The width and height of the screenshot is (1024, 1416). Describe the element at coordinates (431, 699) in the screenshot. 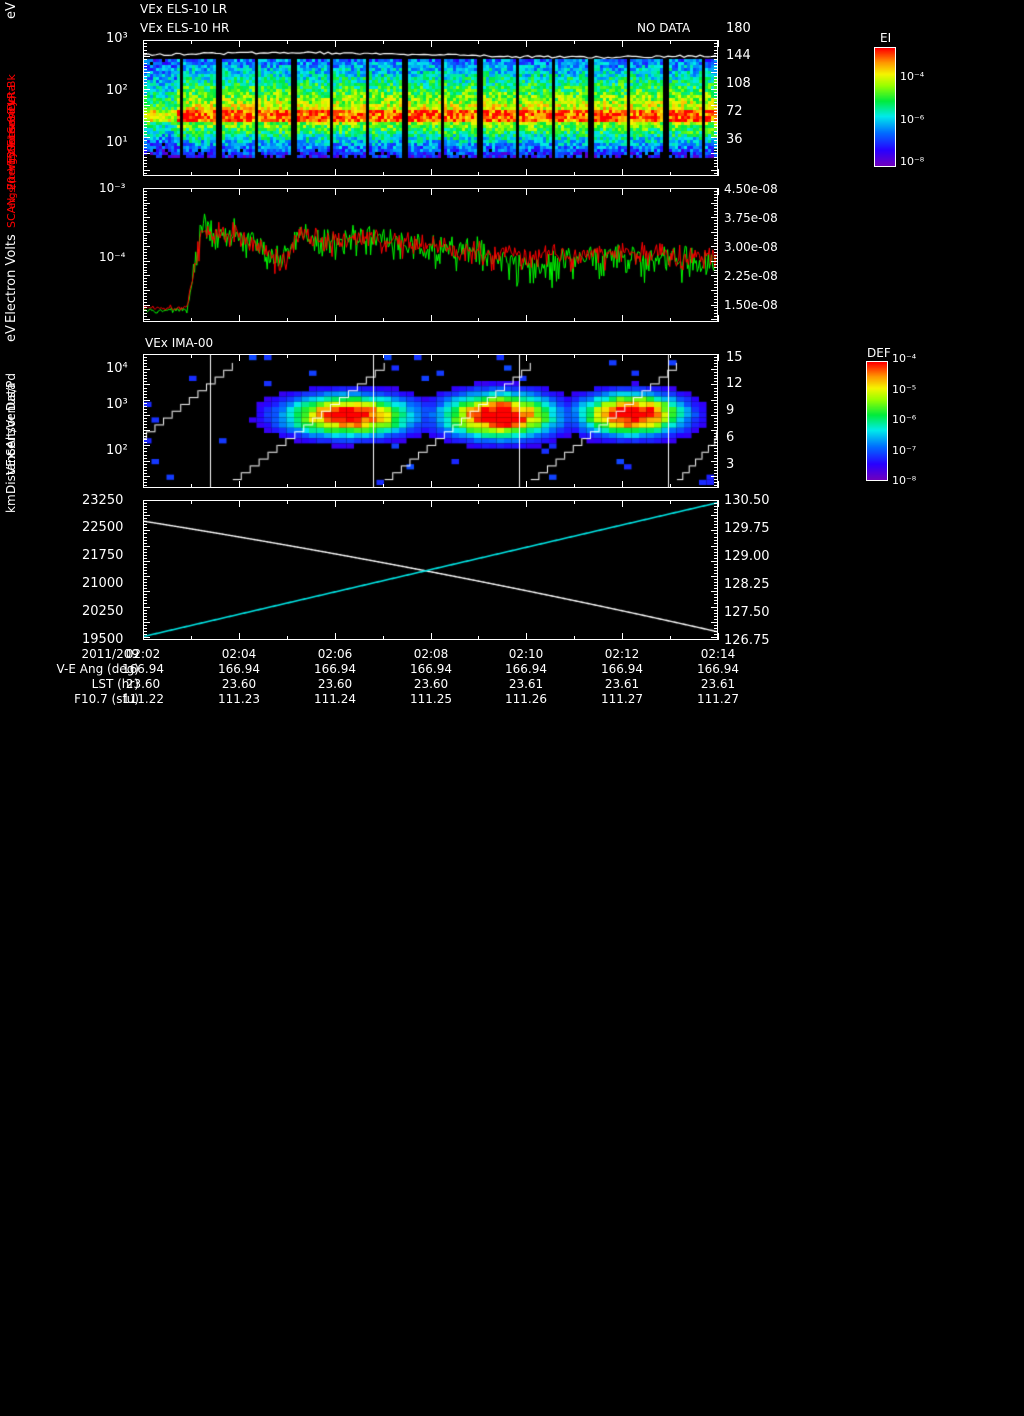

I see `bottom-cell-f107-3: 111.25` at that location.